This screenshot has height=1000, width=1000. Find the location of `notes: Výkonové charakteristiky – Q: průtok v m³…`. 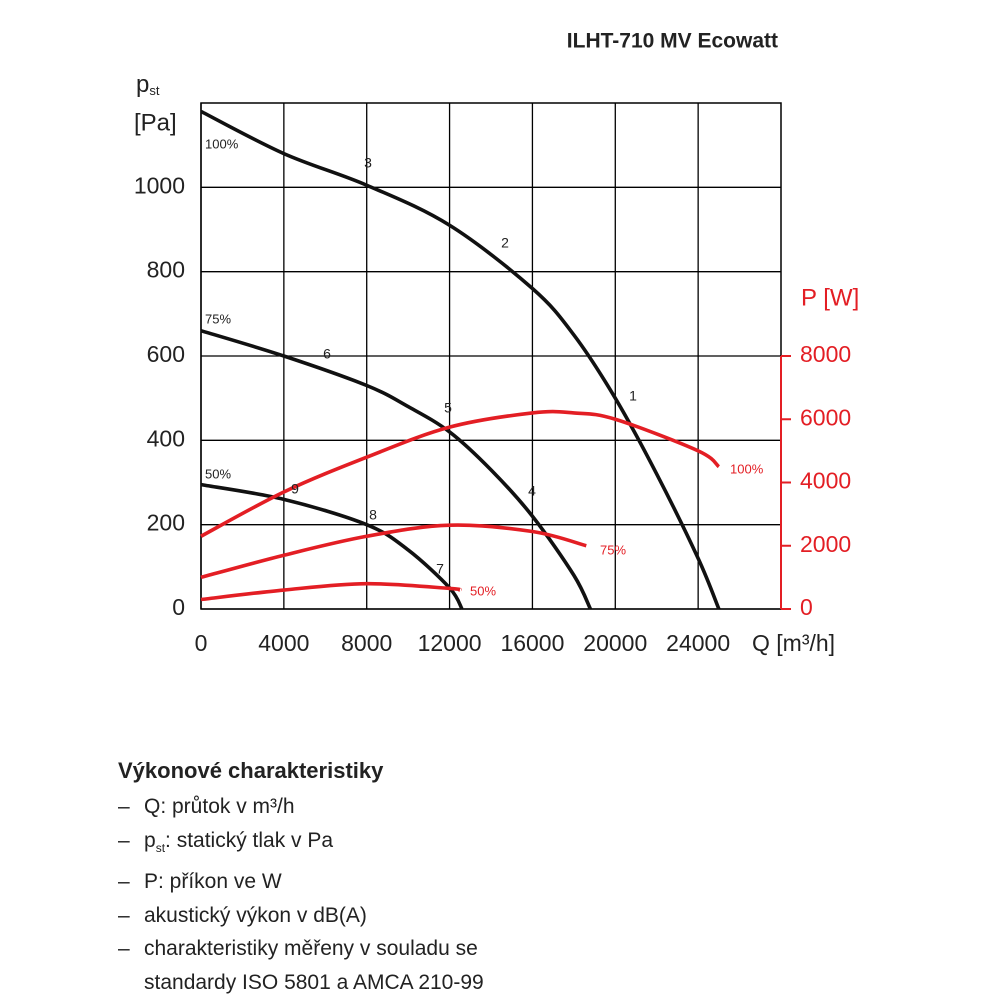

notes: Výkonové charakteristiky – Q: průtok v m³… is located at coordinates (301, 878).